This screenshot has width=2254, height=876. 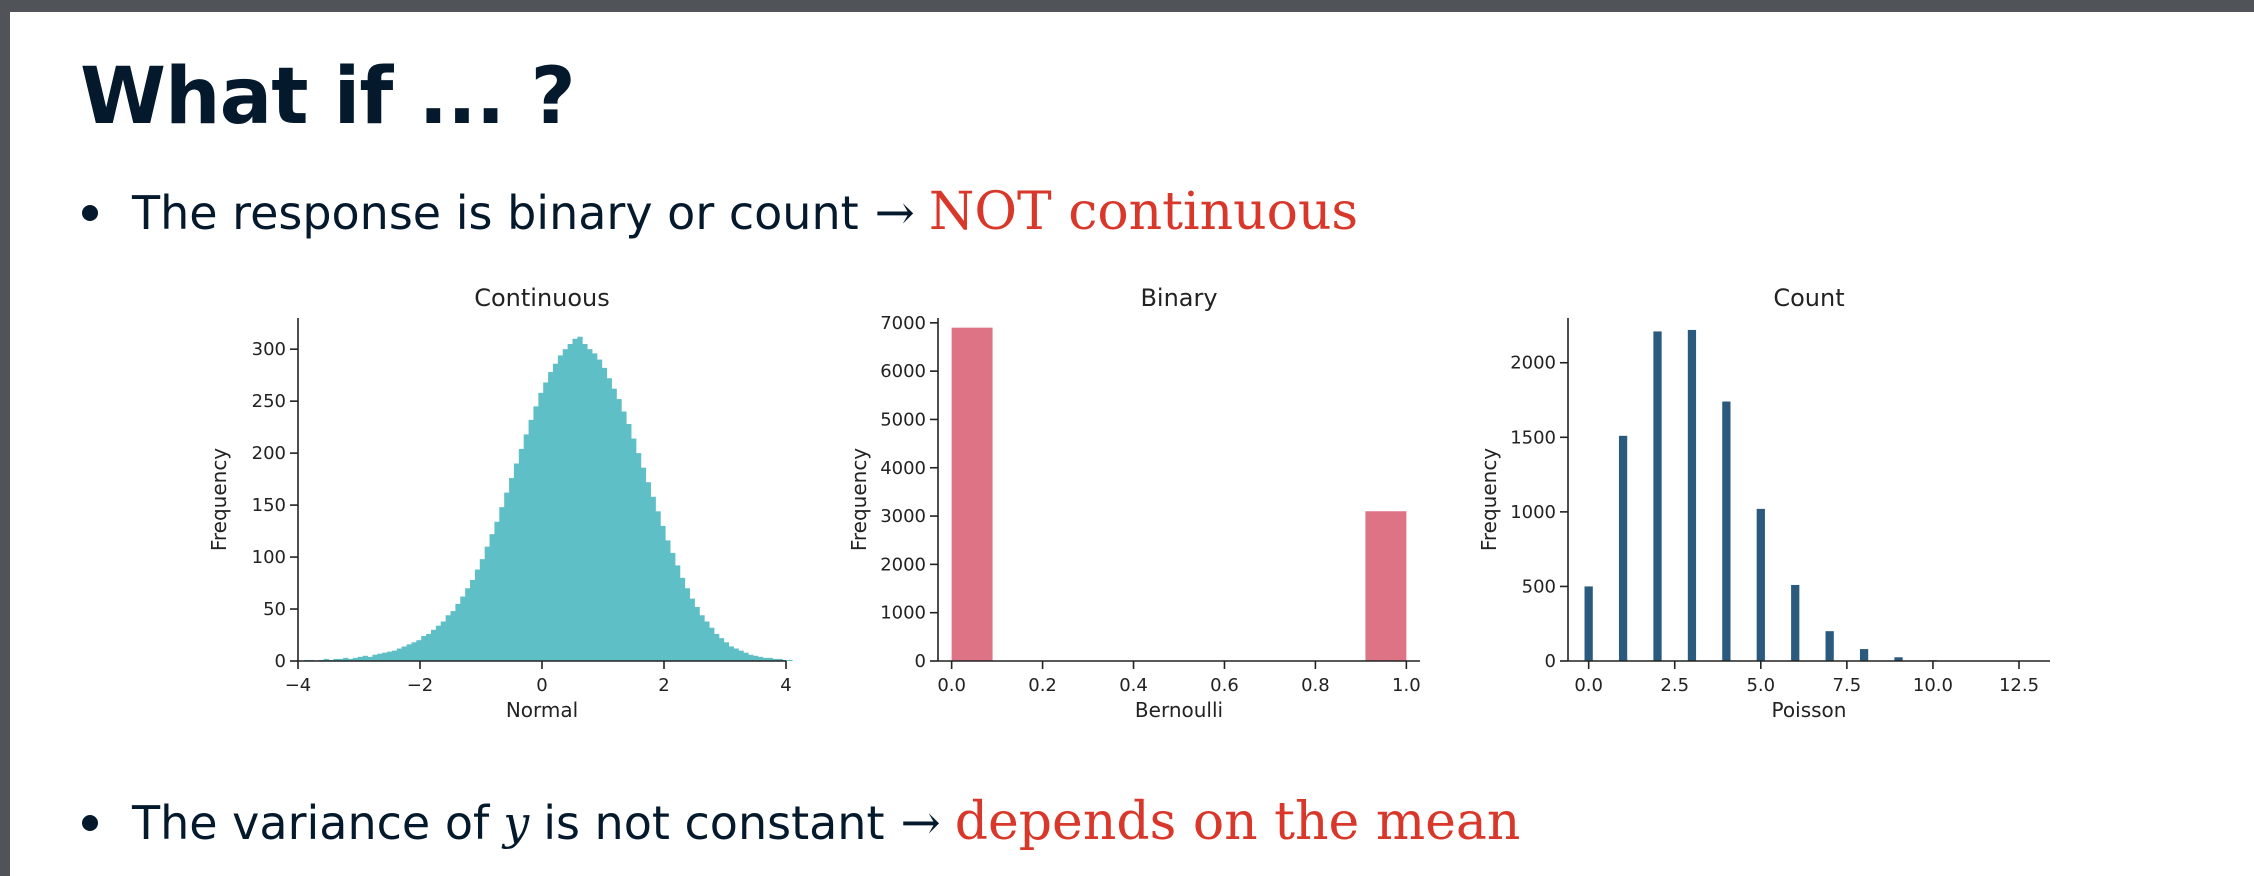 I want to click on x-tick-label: 4, so click(x=785, y=685).